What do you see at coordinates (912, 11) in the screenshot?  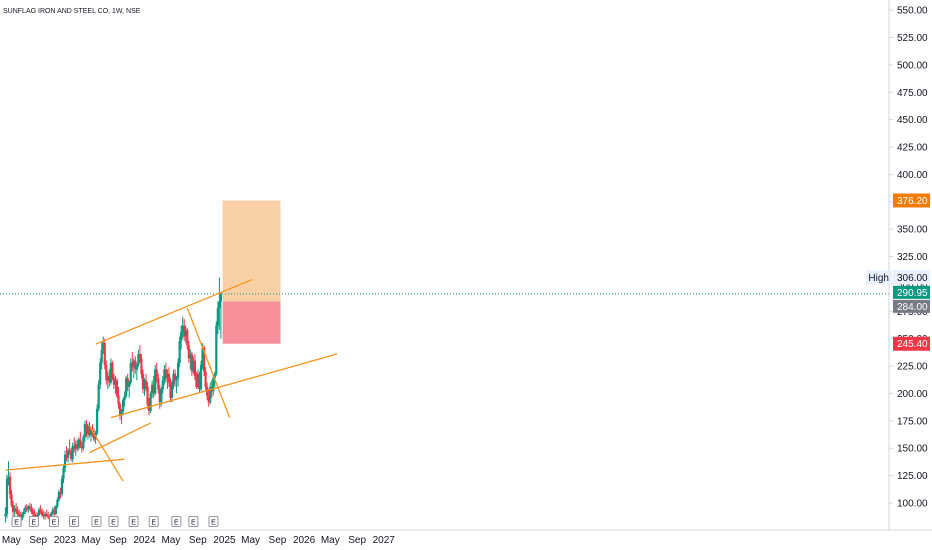 I see `price-tick-label: 550.00` at bounding box center [912, 11].